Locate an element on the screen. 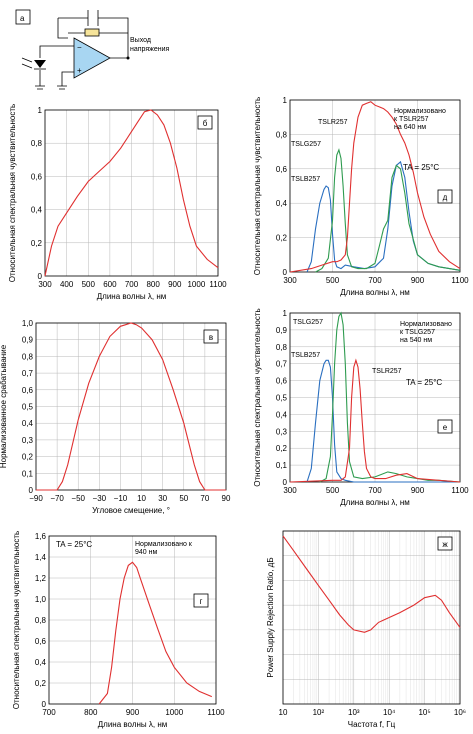 The width and height of the screenshot is (473, 734). panel-label: б is located at coordinates (205, 123).